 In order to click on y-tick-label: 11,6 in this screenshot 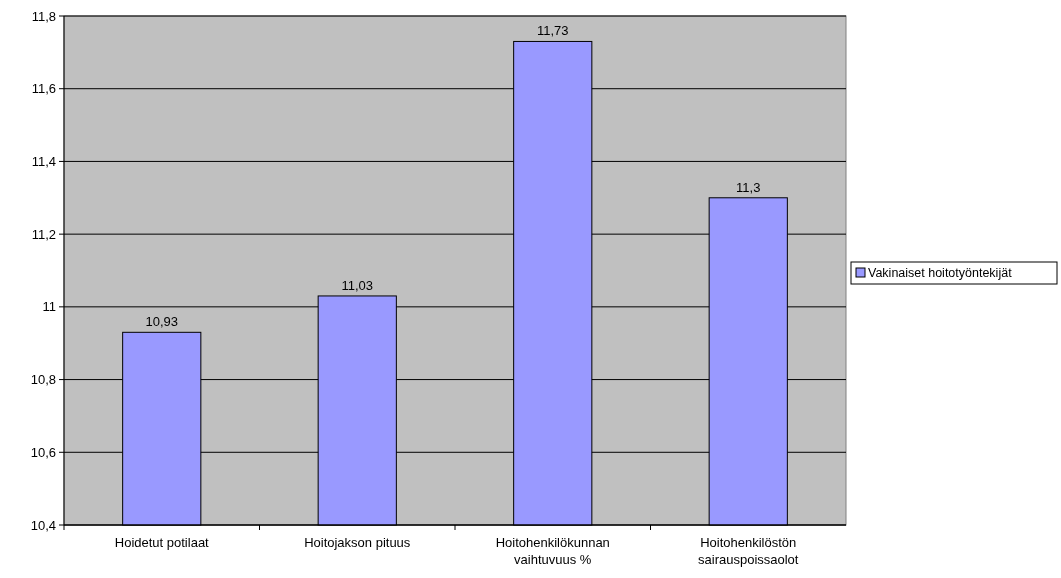, I will do `click(43, 89)`.